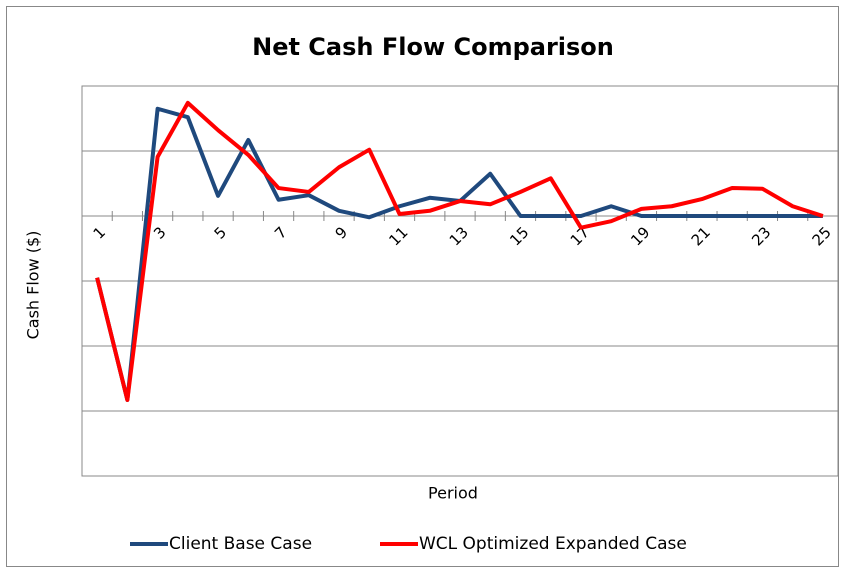 The width and height of the screenshot is (845, 570). I want to click on legend-label: Client Base Case, so click(240, 544).